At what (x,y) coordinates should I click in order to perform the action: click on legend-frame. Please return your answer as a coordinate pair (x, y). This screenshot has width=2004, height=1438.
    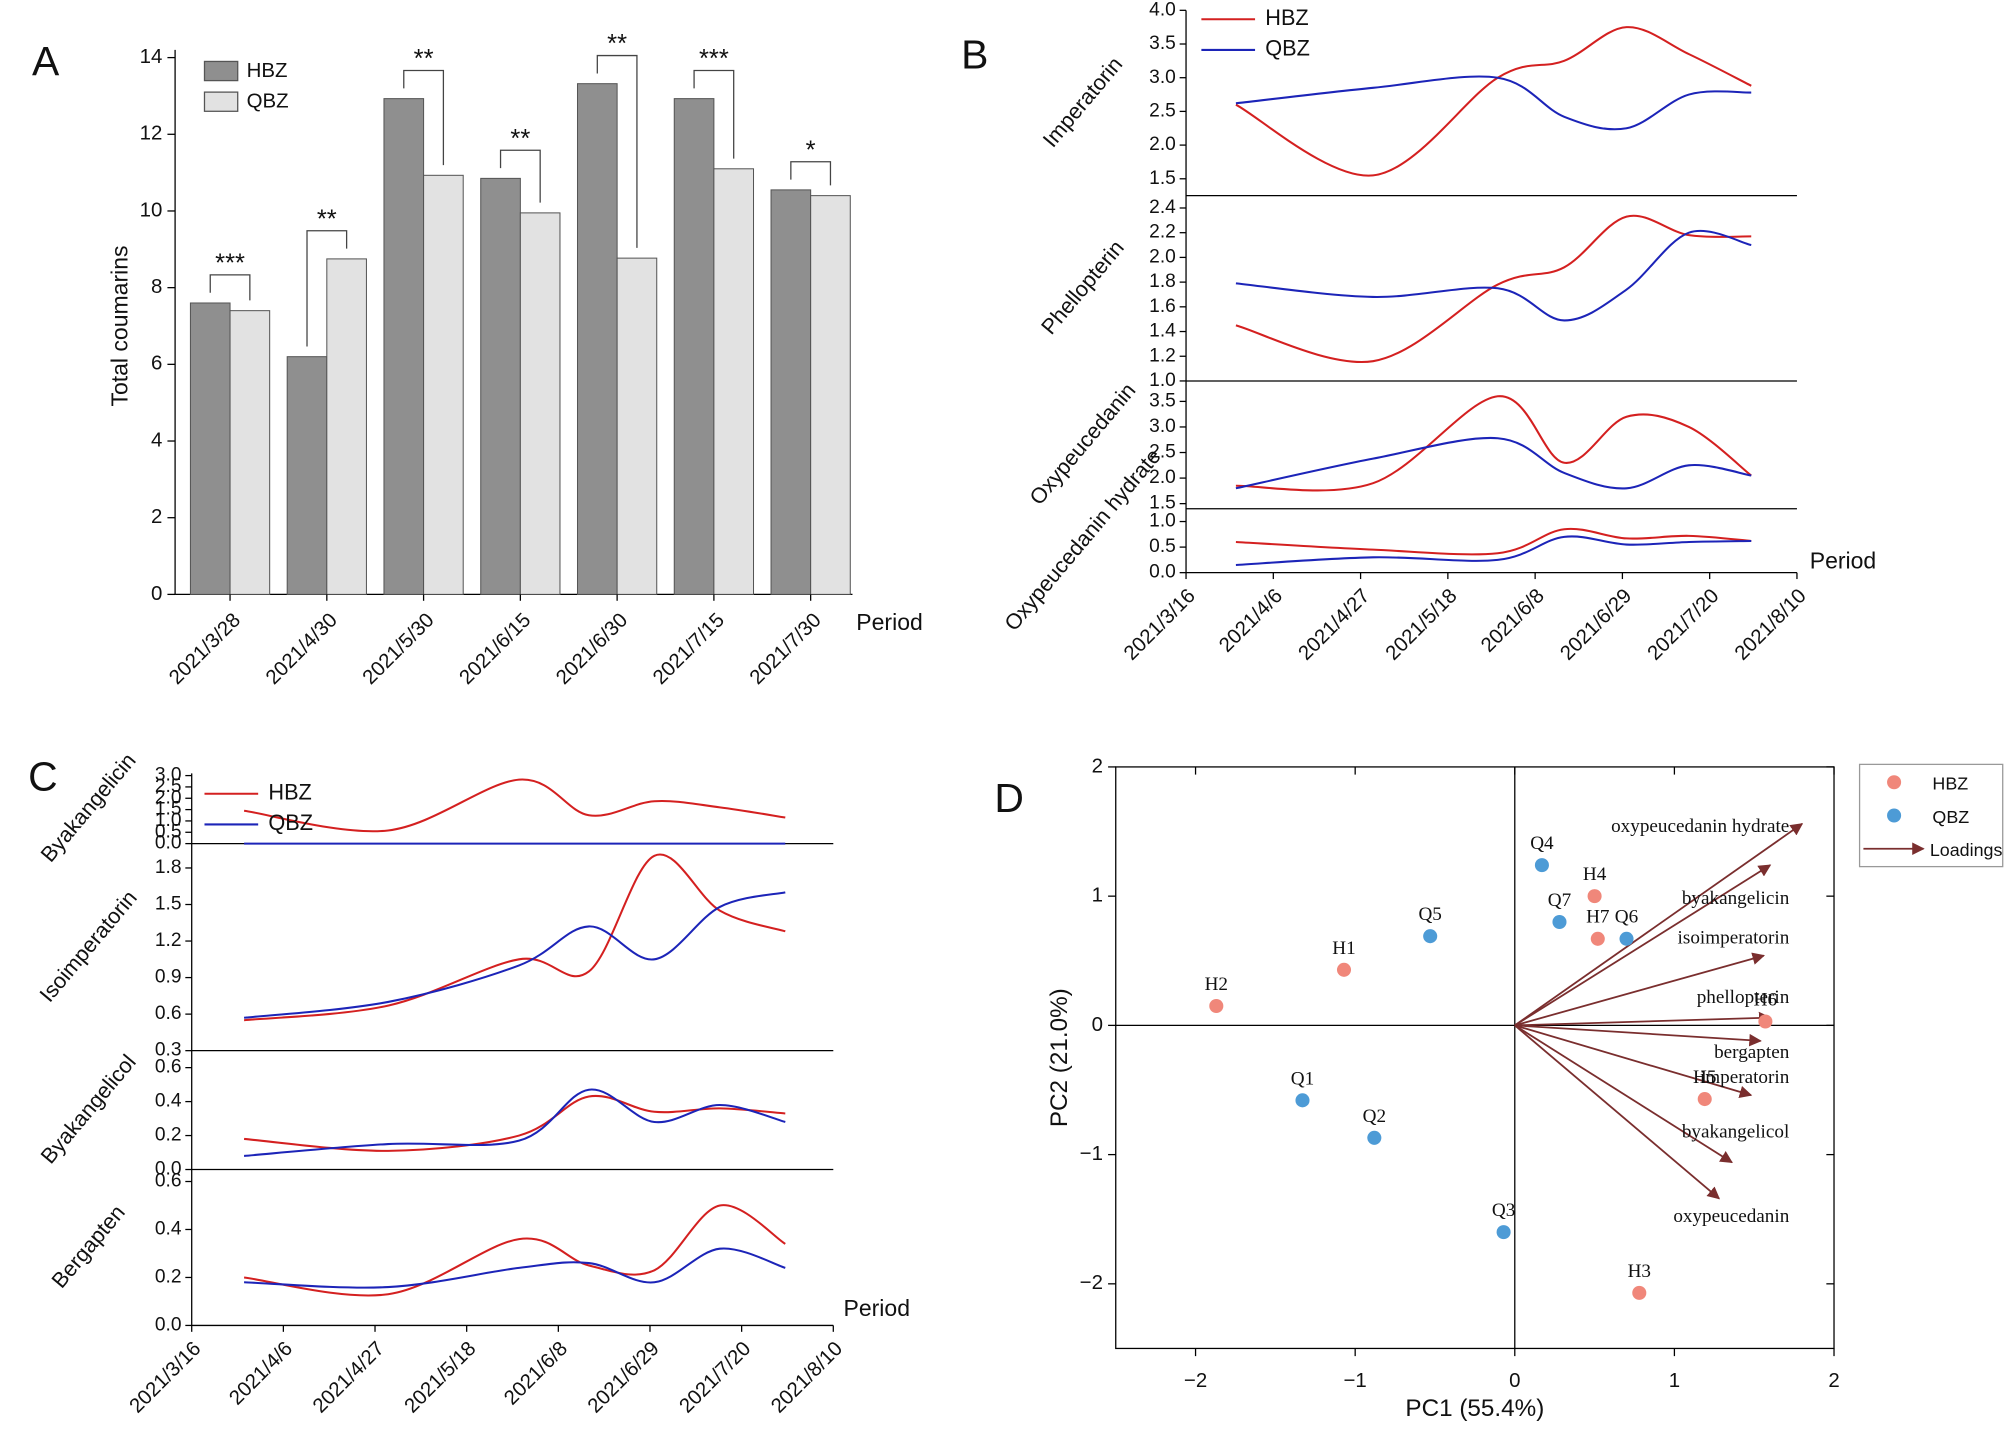
    Looking at the image, I should click on (1931, 815).